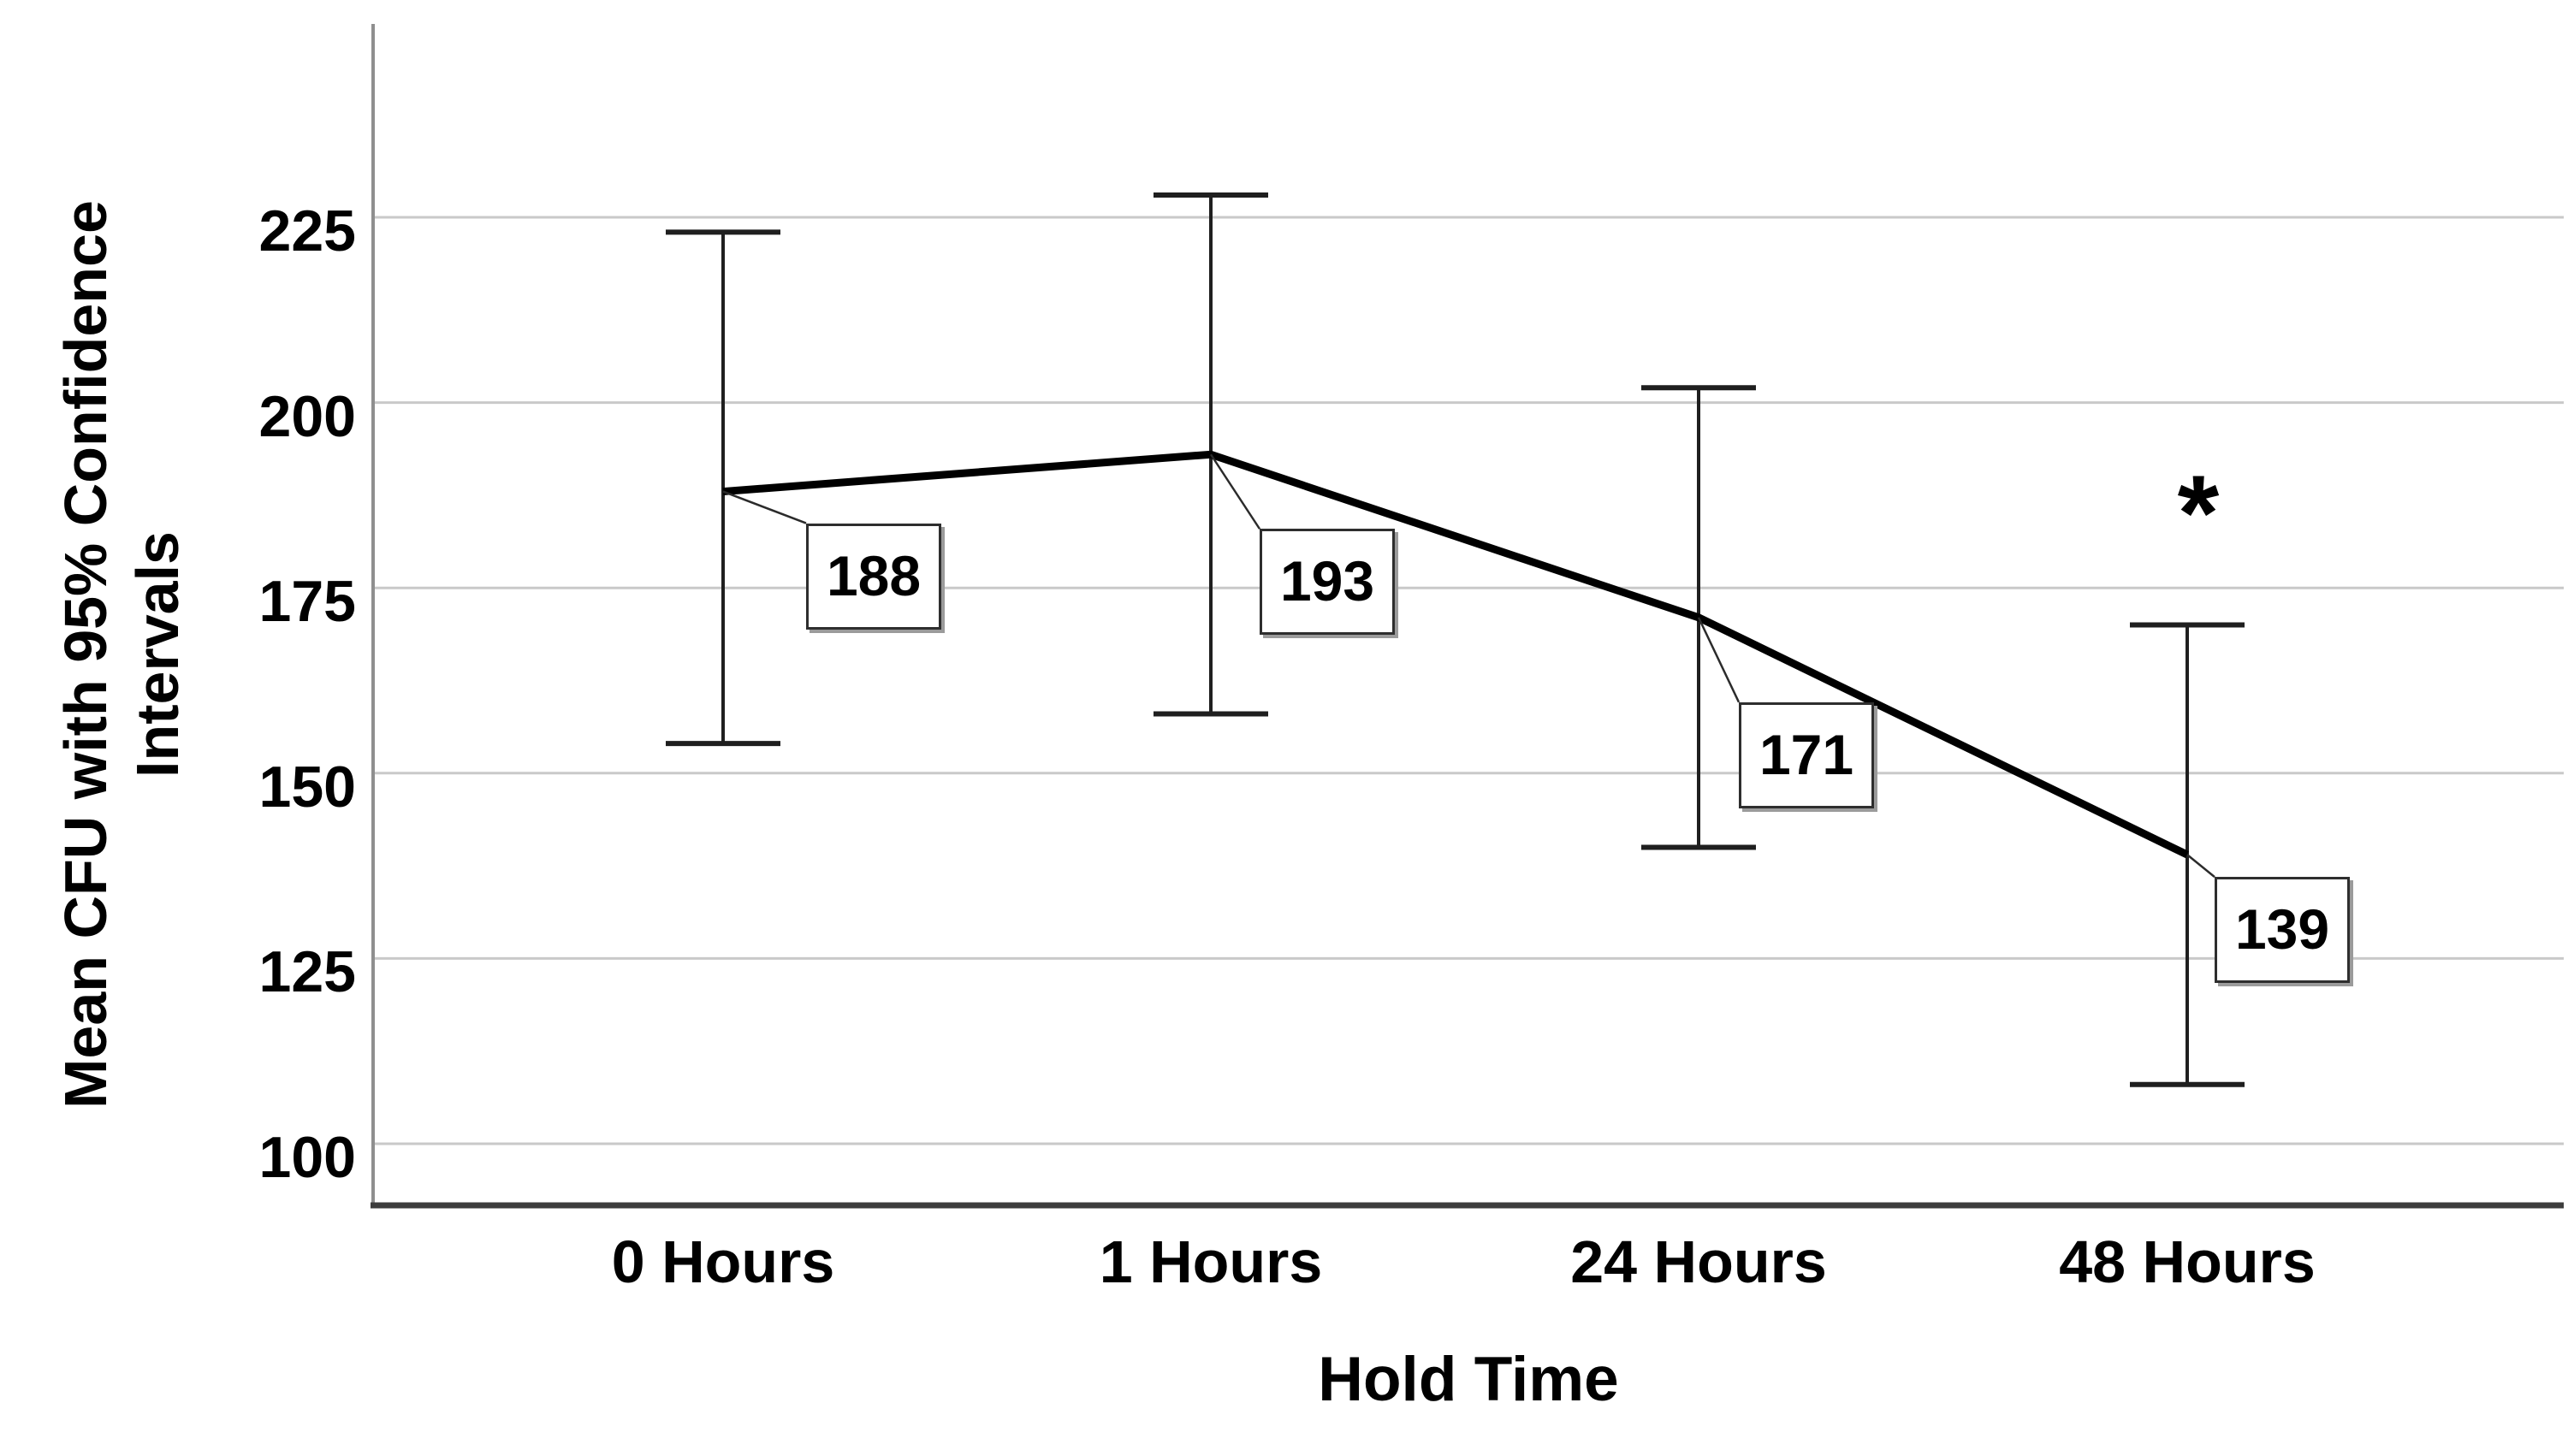 This screenshot has height=1456, width=2574. What do you see at coordinates (873, 576) in the screenshot?
I see `data-label: 188` at bounding box center [873, 576].